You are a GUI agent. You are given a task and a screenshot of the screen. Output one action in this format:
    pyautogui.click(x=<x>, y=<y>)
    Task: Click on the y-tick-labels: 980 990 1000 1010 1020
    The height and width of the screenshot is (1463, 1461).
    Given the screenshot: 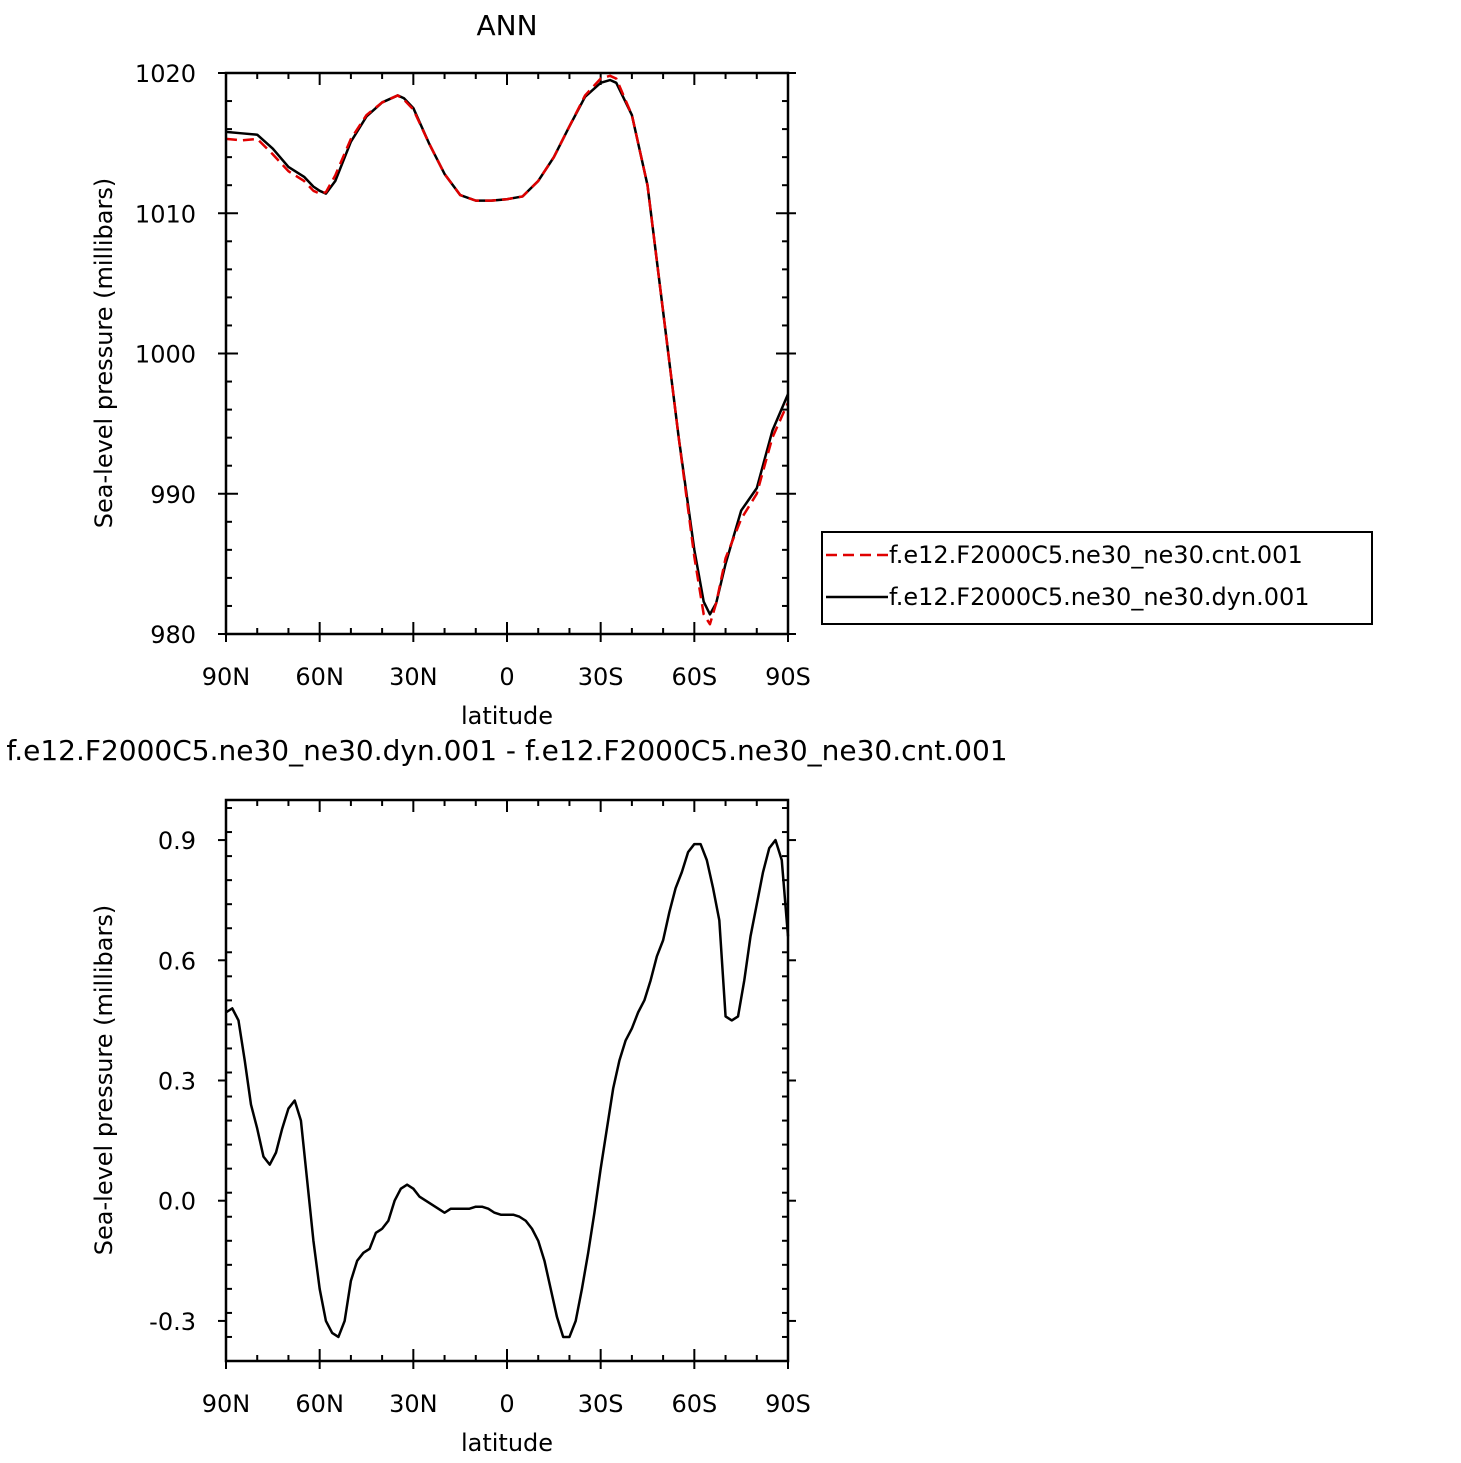 What is the action you would take?
    pyautogui.click(x=165, y=354)
    